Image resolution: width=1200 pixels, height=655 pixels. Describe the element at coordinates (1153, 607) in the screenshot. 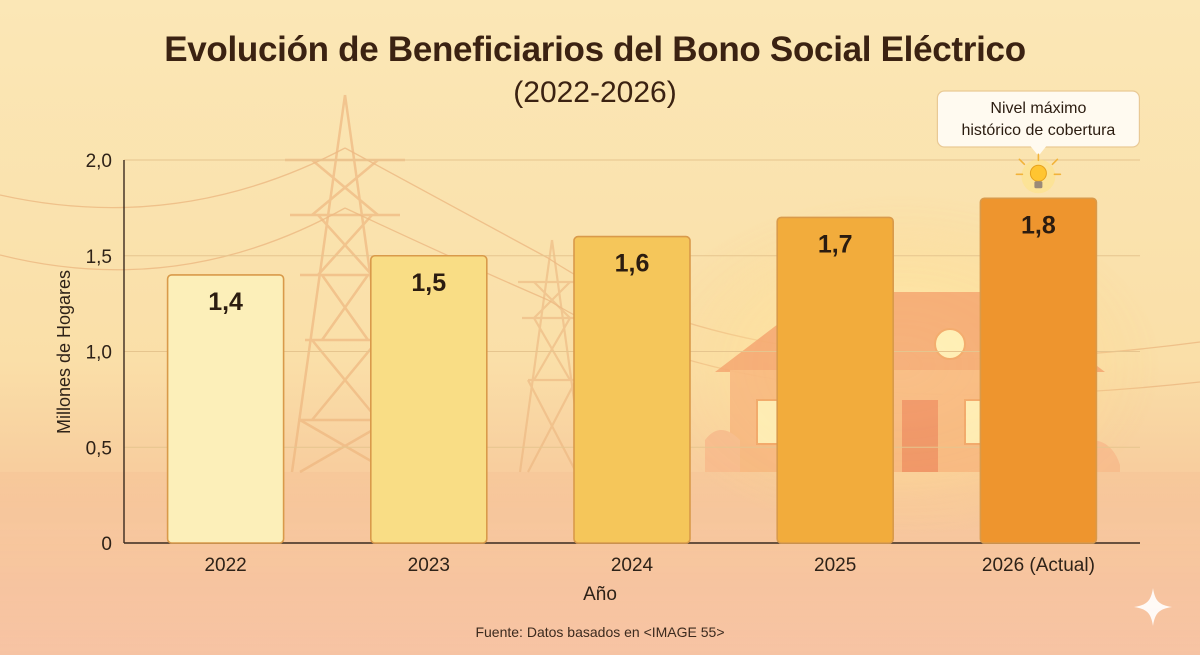

I see `sparkle-icon` at that location.